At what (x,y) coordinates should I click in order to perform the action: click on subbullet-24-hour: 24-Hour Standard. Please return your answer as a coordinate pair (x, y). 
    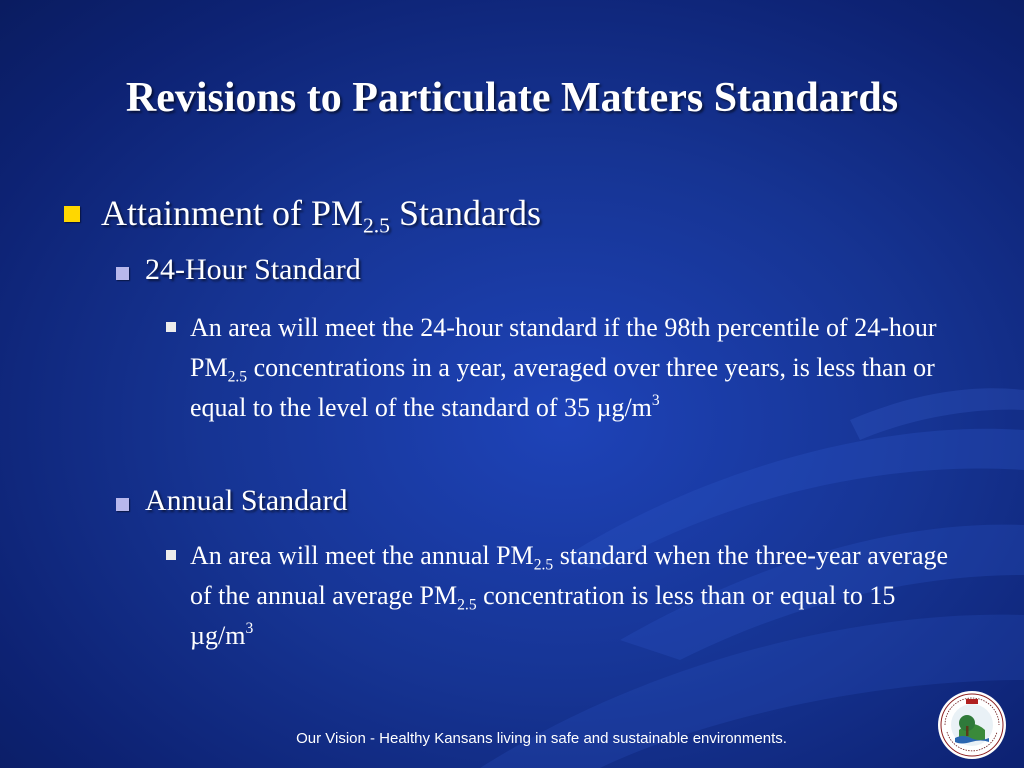
    Looking at the image, I should click on (238, 270).